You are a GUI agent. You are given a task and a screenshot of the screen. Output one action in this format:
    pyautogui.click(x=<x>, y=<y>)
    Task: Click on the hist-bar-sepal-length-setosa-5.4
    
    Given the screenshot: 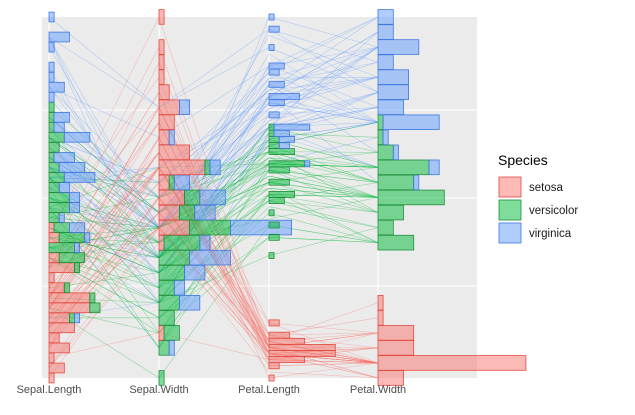 What is the action you would take?
    pyautogui.click(x=61, y=267)
    